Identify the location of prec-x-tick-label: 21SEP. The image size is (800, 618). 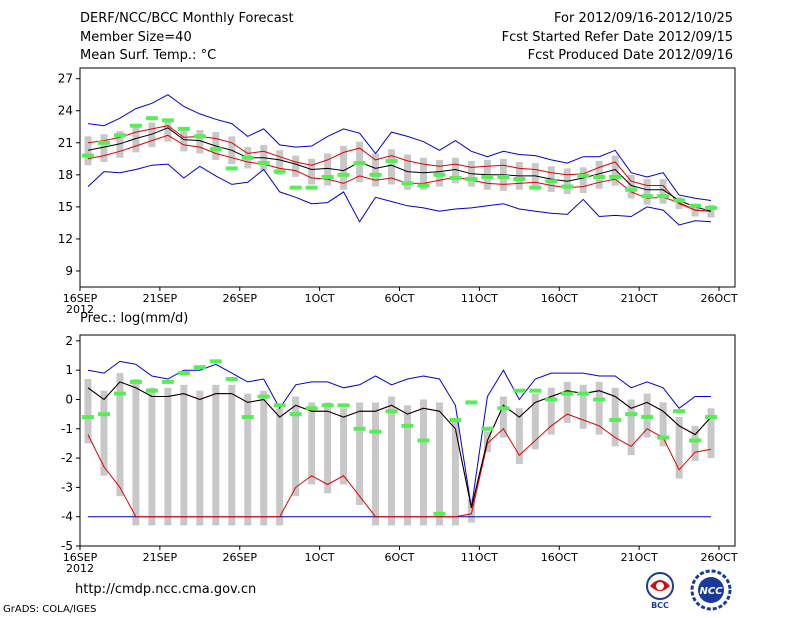
(160, 557).